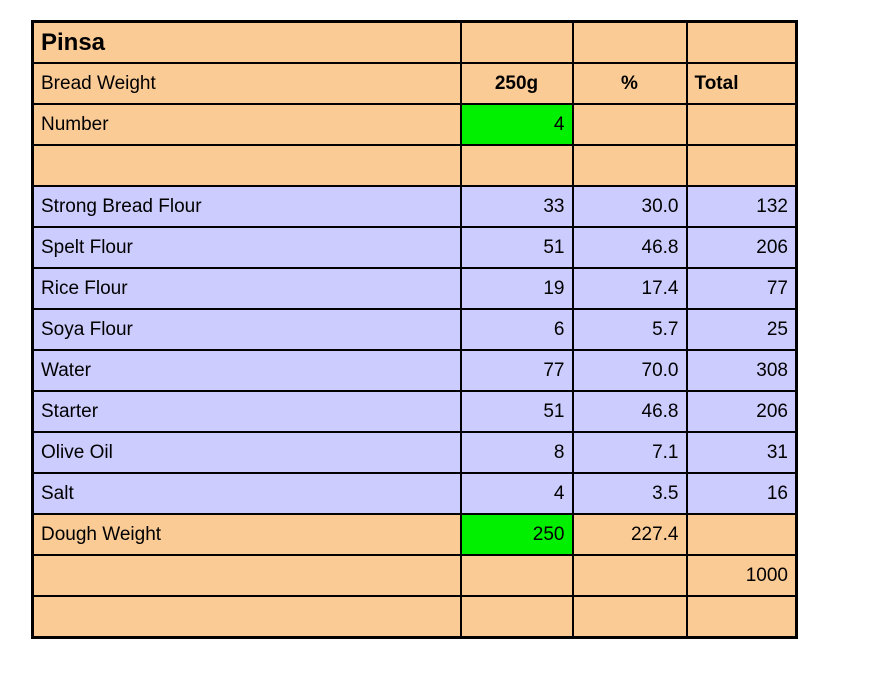 The width and height of the screenshot is (888, 680). What do you see at coordinates (516, 370) in the screenshot?
I see `ingredient-grams-cell: 77` at bounding box center [516, 370].